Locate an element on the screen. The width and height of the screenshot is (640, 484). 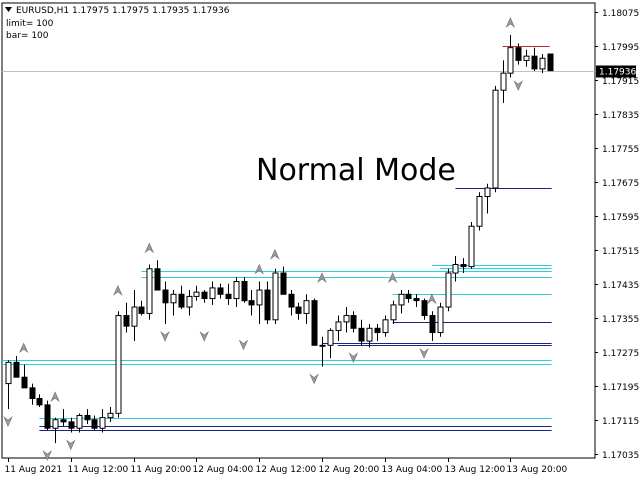
time-tick-label: 11 Aug 20:00 is located at coordinates (161, 470).